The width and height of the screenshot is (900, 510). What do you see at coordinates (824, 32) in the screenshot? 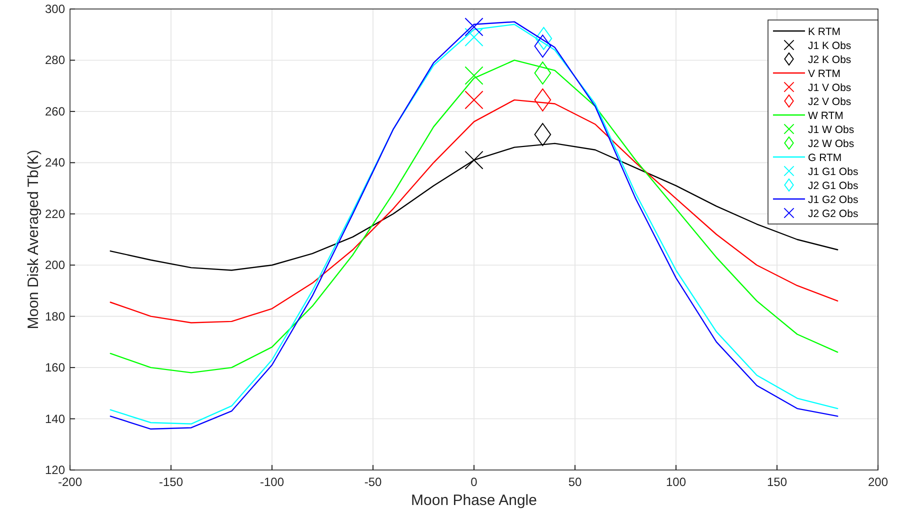
I see `legend-label: K RTM` at bounding box center [824, 32].